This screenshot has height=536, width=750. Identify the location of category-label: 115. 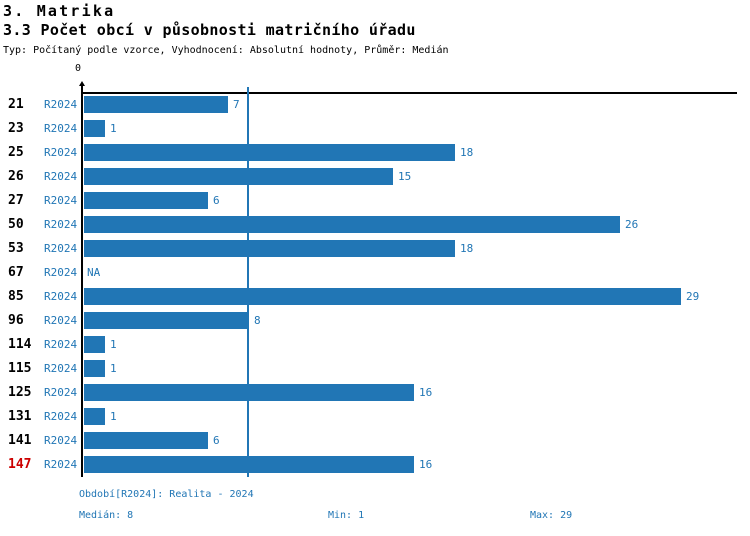
(20, 368).